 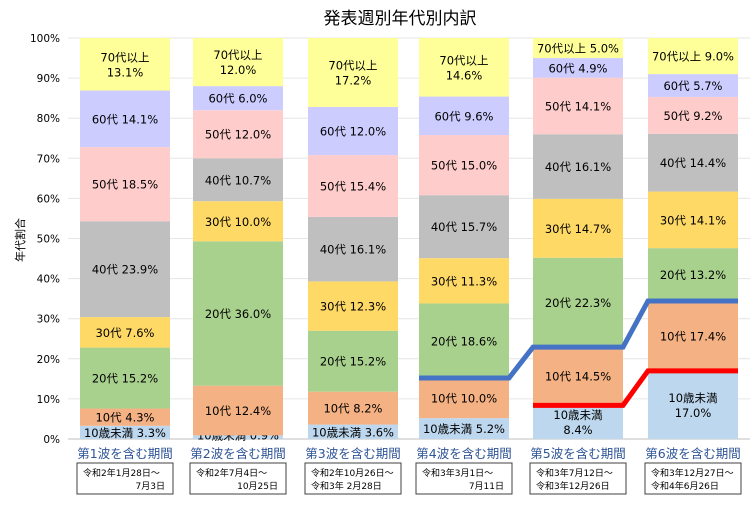 I want to click on data-label: 60代 9.6%, so click(x=463, y=116).